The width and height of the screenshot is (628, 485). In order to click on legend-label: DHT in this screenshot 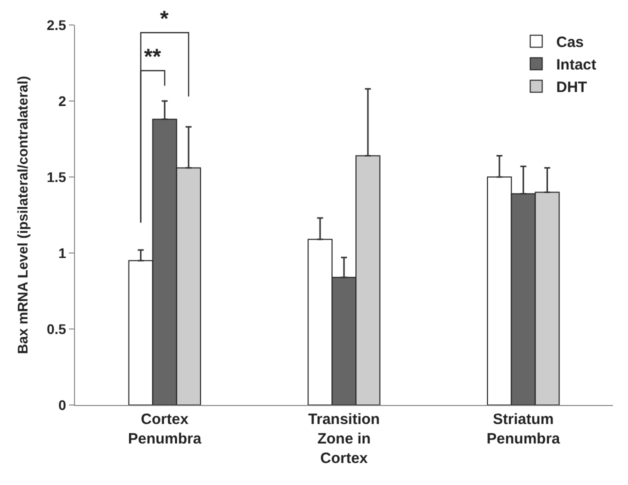, I will do `click(572, 87)`.